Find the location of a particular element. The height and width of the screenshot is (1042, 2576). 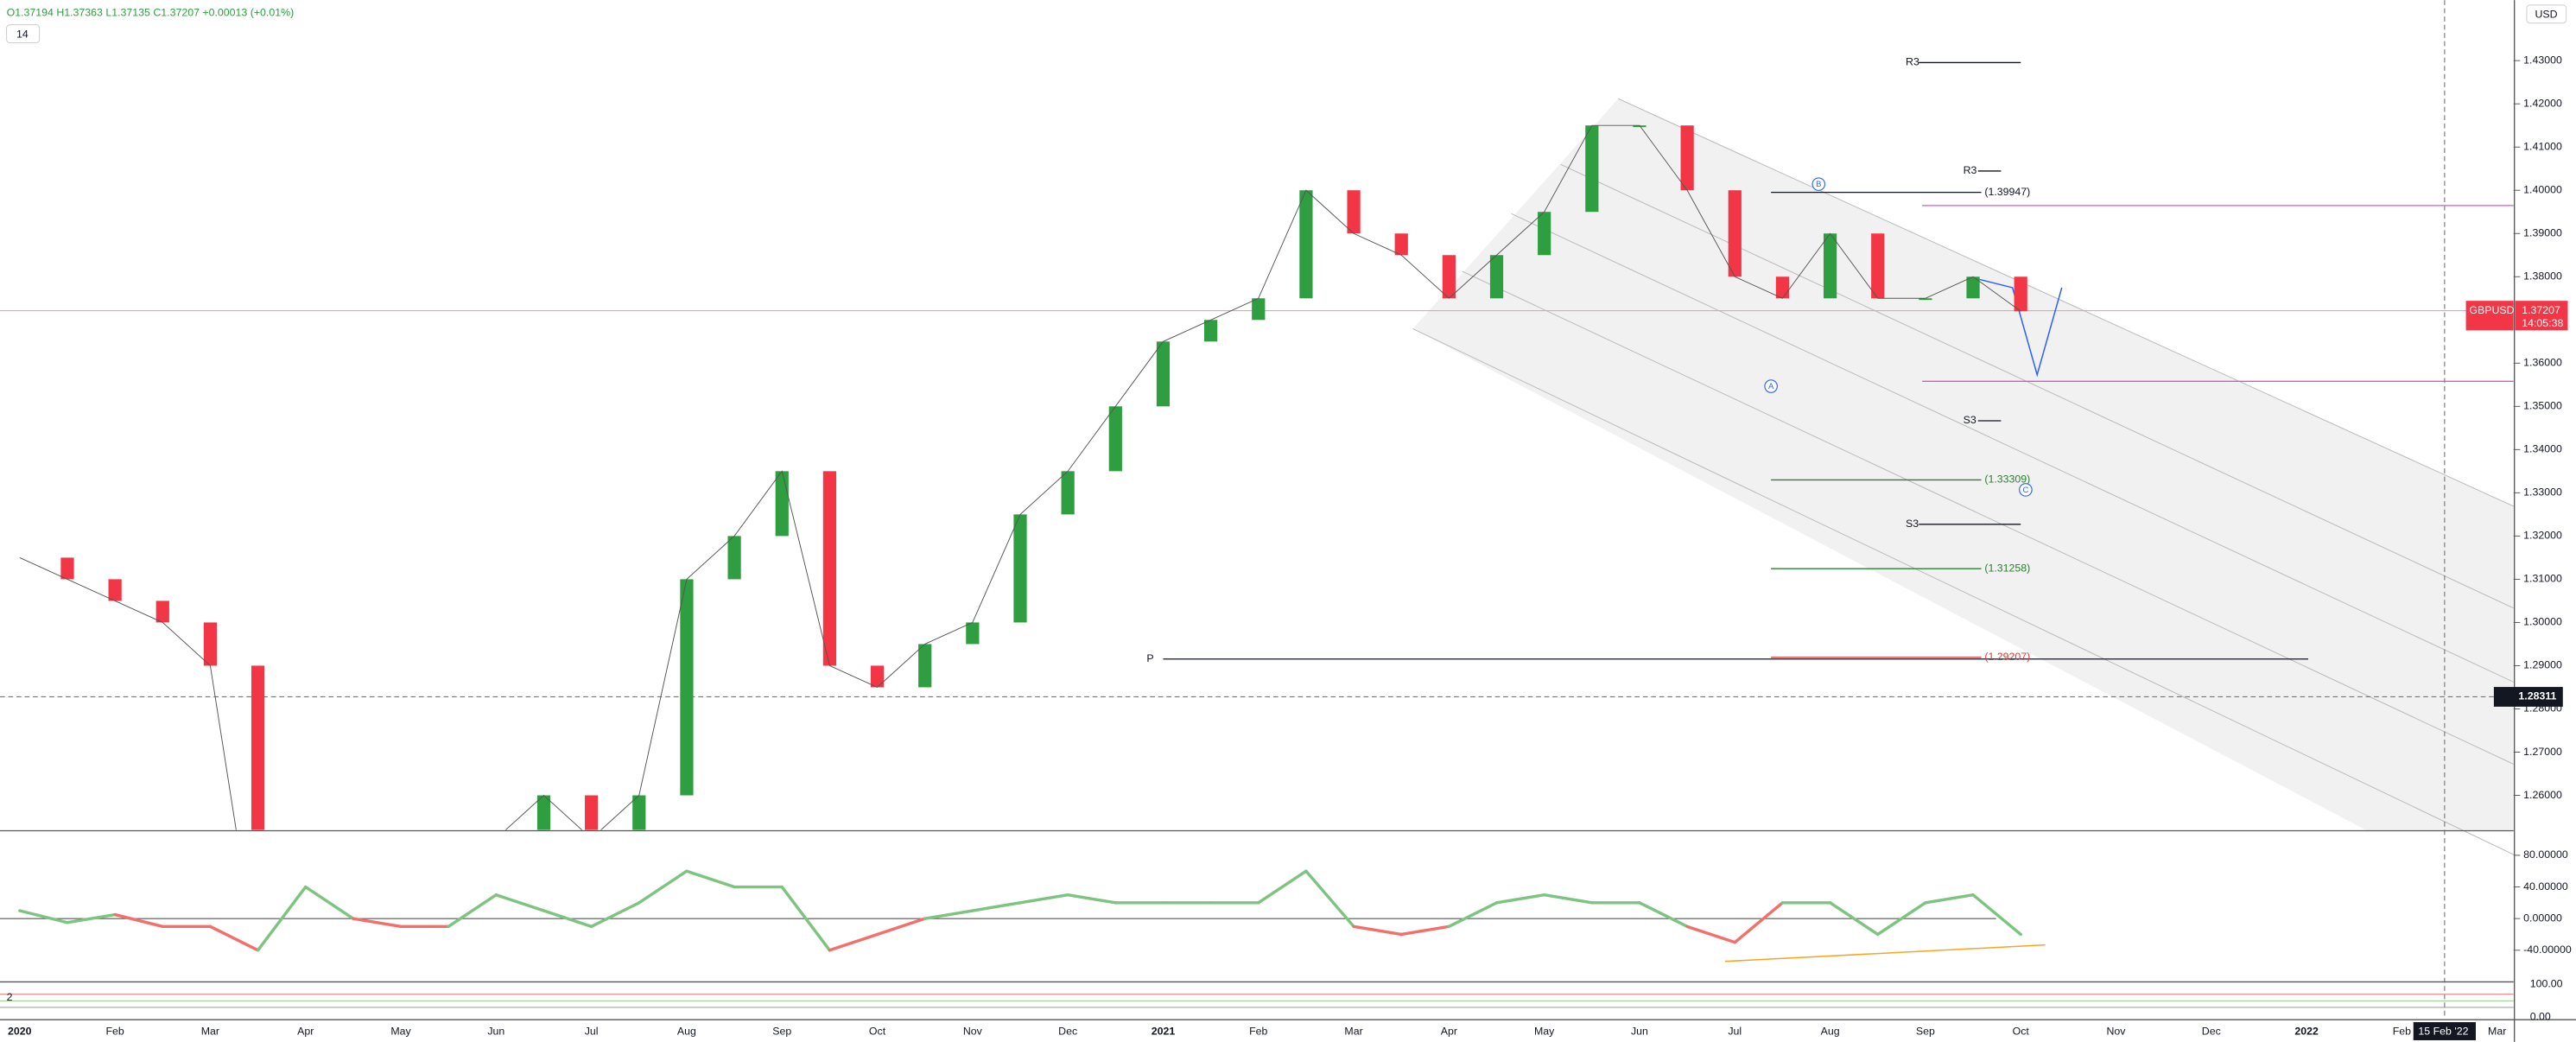

price-tick-label: 1.35000 is located at coordinates (2542, 406).